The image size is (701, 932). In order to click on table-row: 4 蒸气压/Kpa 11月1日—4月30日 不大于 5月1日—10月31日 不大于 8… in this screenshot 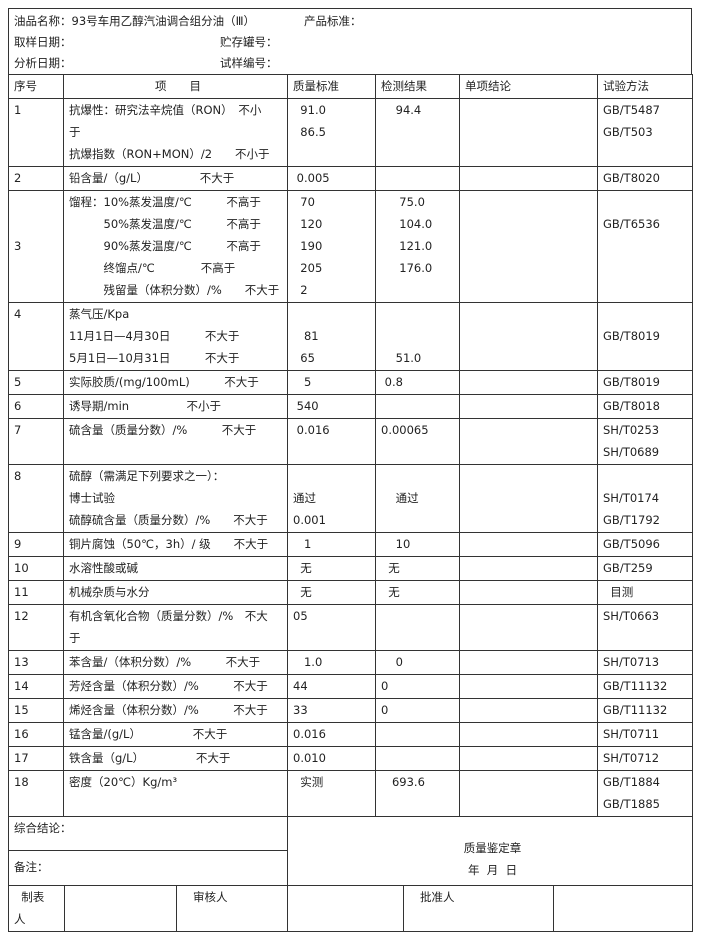, I will do `click(350, 336)`.